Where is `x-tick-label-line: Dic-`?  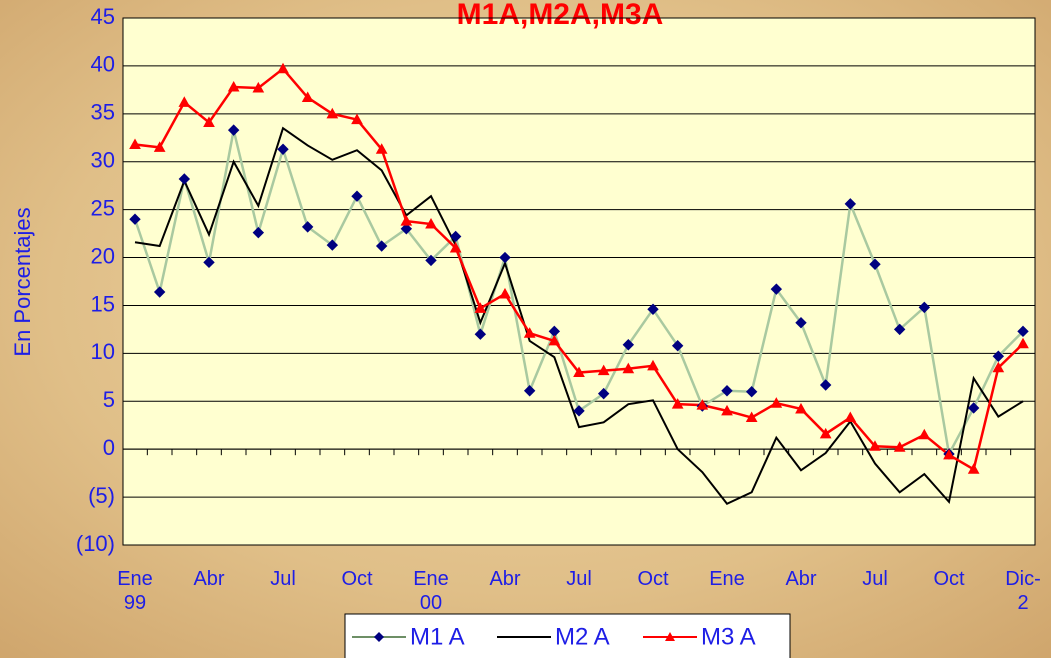
x-tick-label-line: Dic- is located at coordinates (1023, 579).